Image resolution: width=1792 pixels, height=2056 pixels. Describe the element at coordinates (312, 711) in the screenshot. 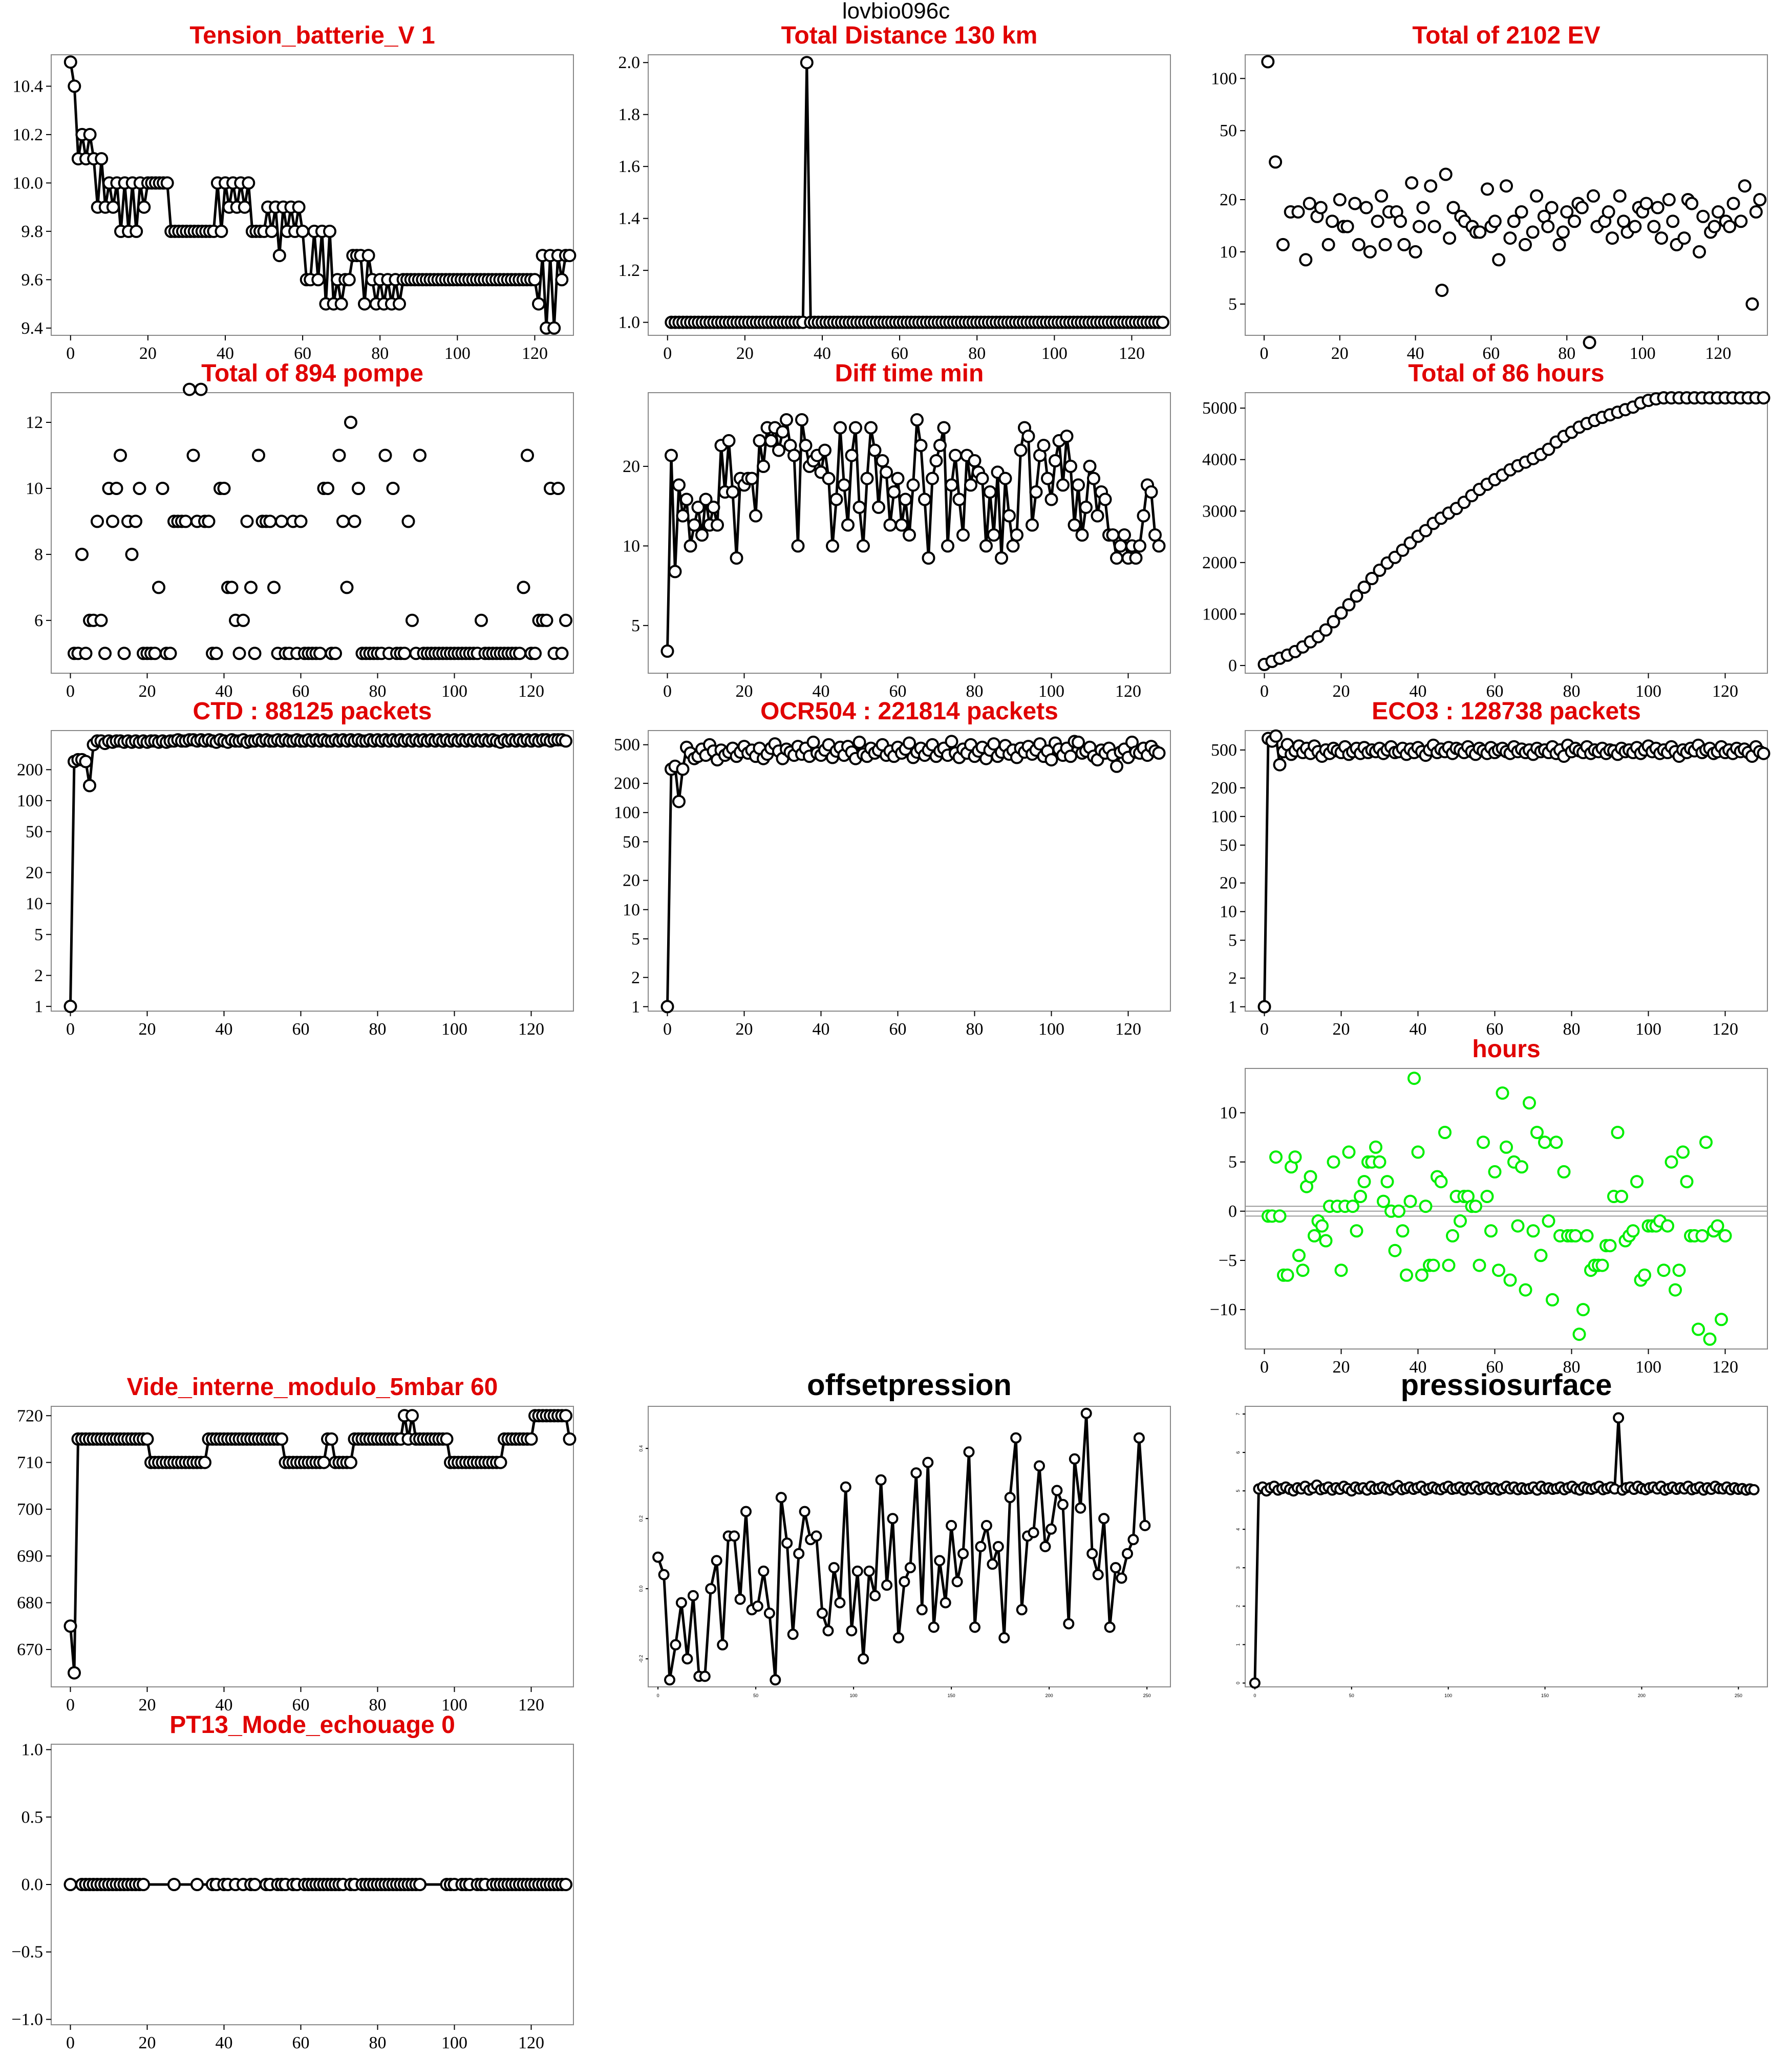

I see `chart-title: CTD : 88125 packets` at that location.